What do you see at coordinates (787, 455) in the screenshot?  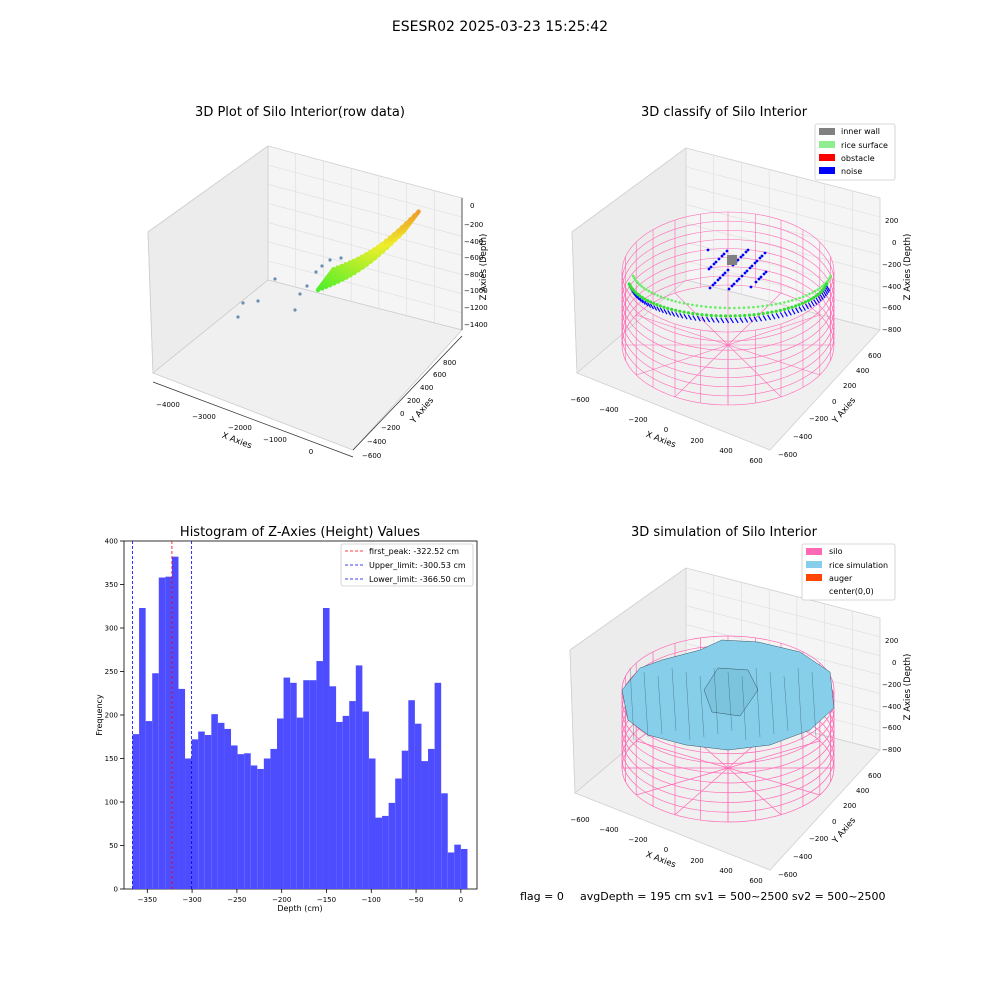 I see `classify-y-tick-label: −600` at bounding box center [787, 455].